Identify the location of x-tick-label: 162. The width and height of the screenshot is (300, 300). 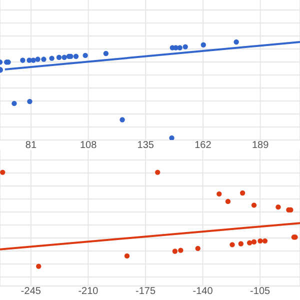
(203, 146).